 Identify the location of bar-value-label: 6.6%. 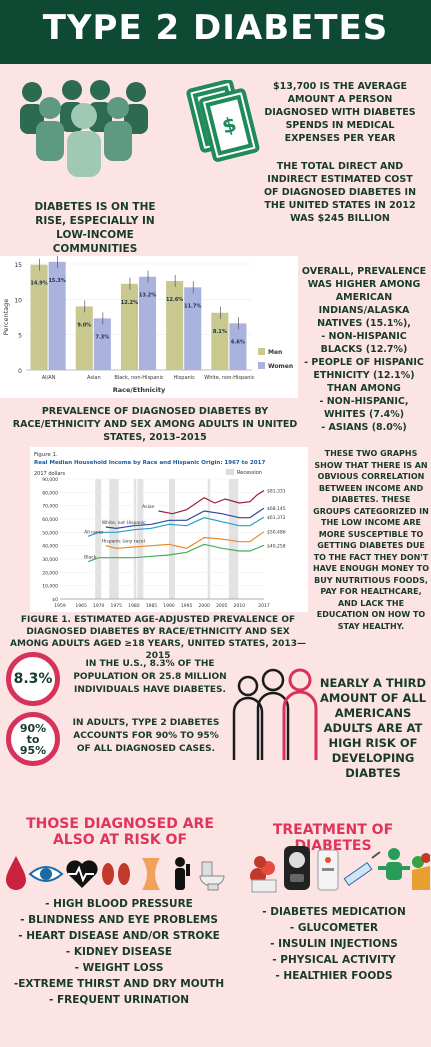
(238, 342).